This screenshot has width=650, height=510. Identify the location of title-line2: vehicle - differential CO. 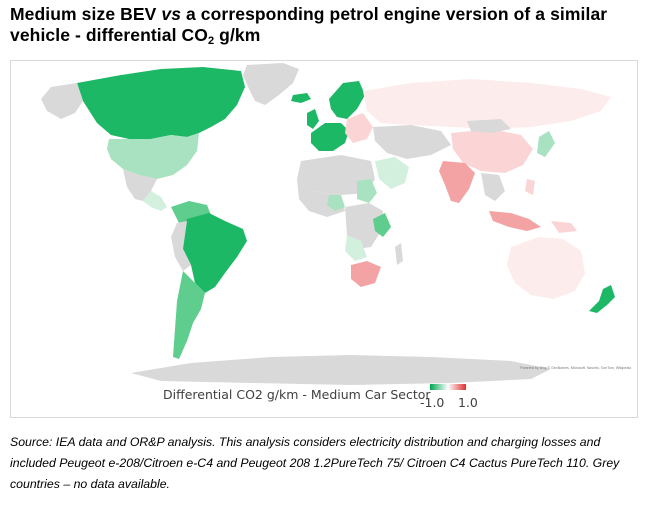
(109, 35).